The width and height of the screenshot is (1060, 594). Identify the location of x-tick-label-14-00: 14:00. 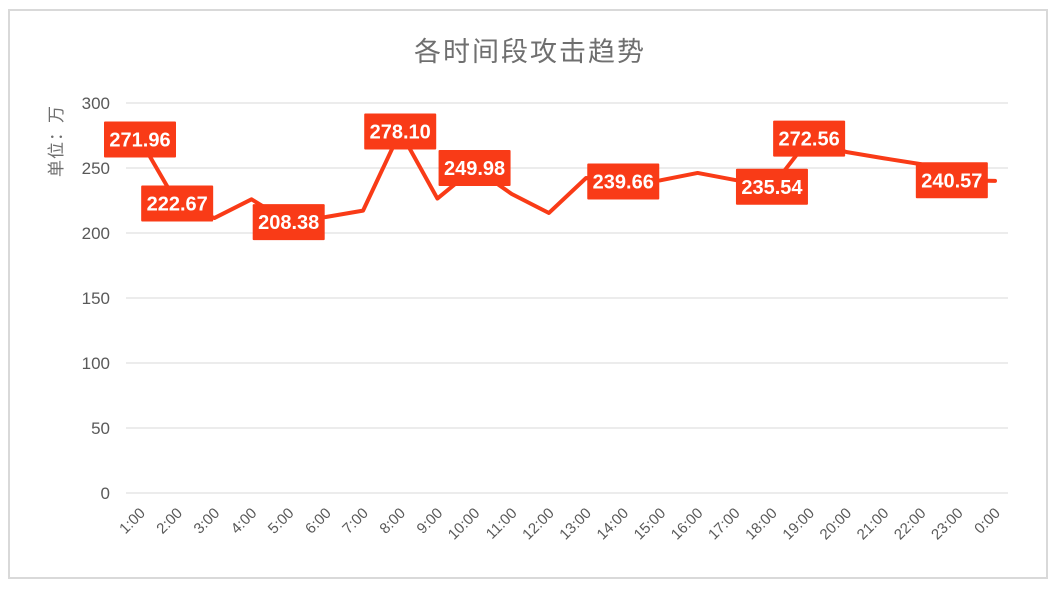
(613, 524).